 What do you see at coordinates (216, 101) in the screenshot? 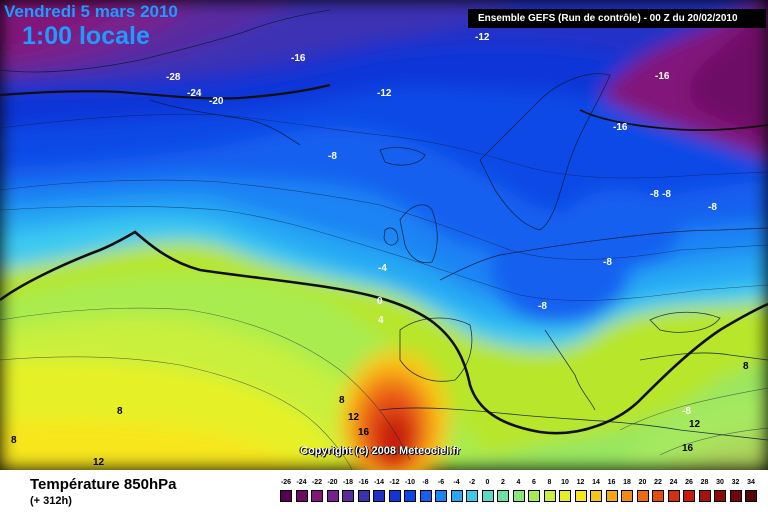
I see `contour-label: -20` at bounding box center [216, 101].